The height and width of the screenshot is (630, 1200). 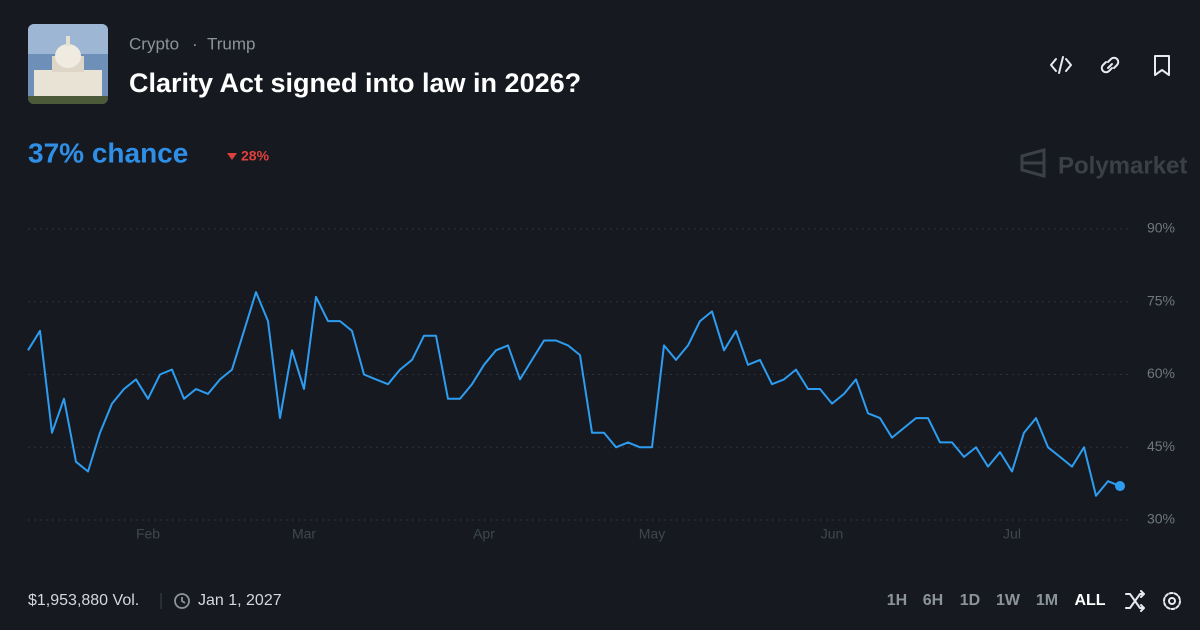 I want to click on timeframe-button: 6H, so click(x=933, y=600).